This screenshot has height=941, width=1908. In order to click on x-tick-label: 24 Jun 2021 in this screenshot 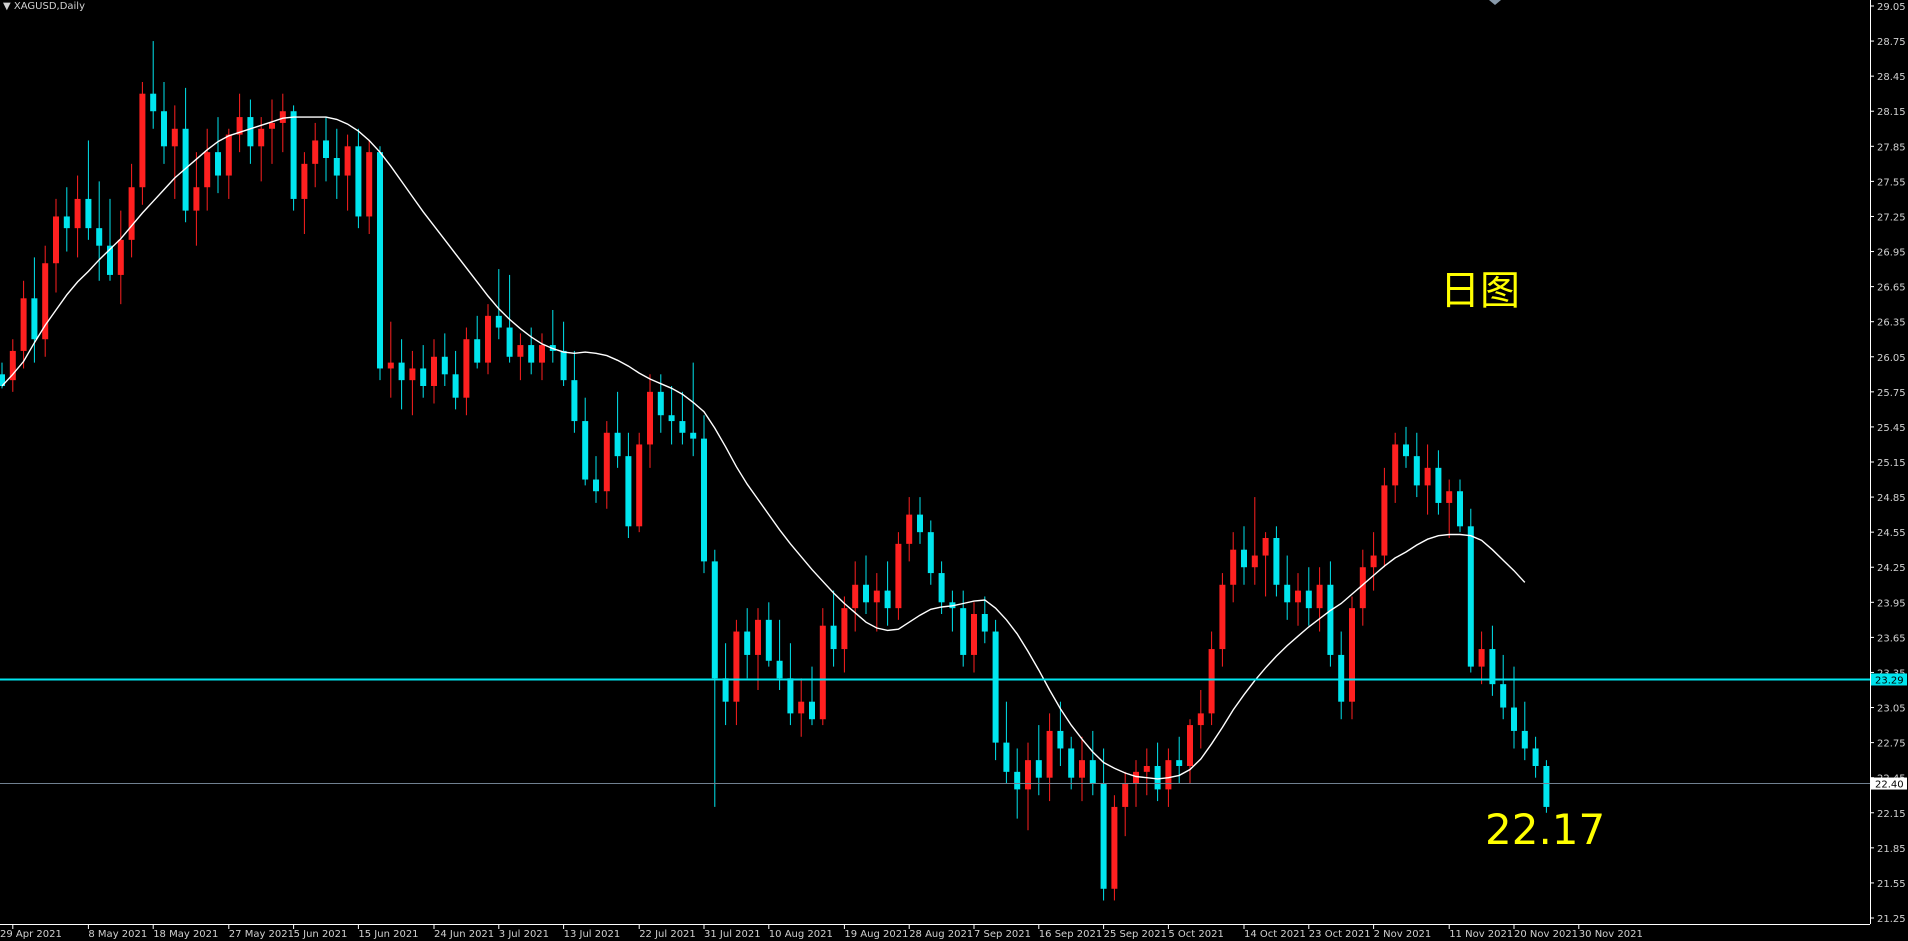, I will do `click(464, 934)`.